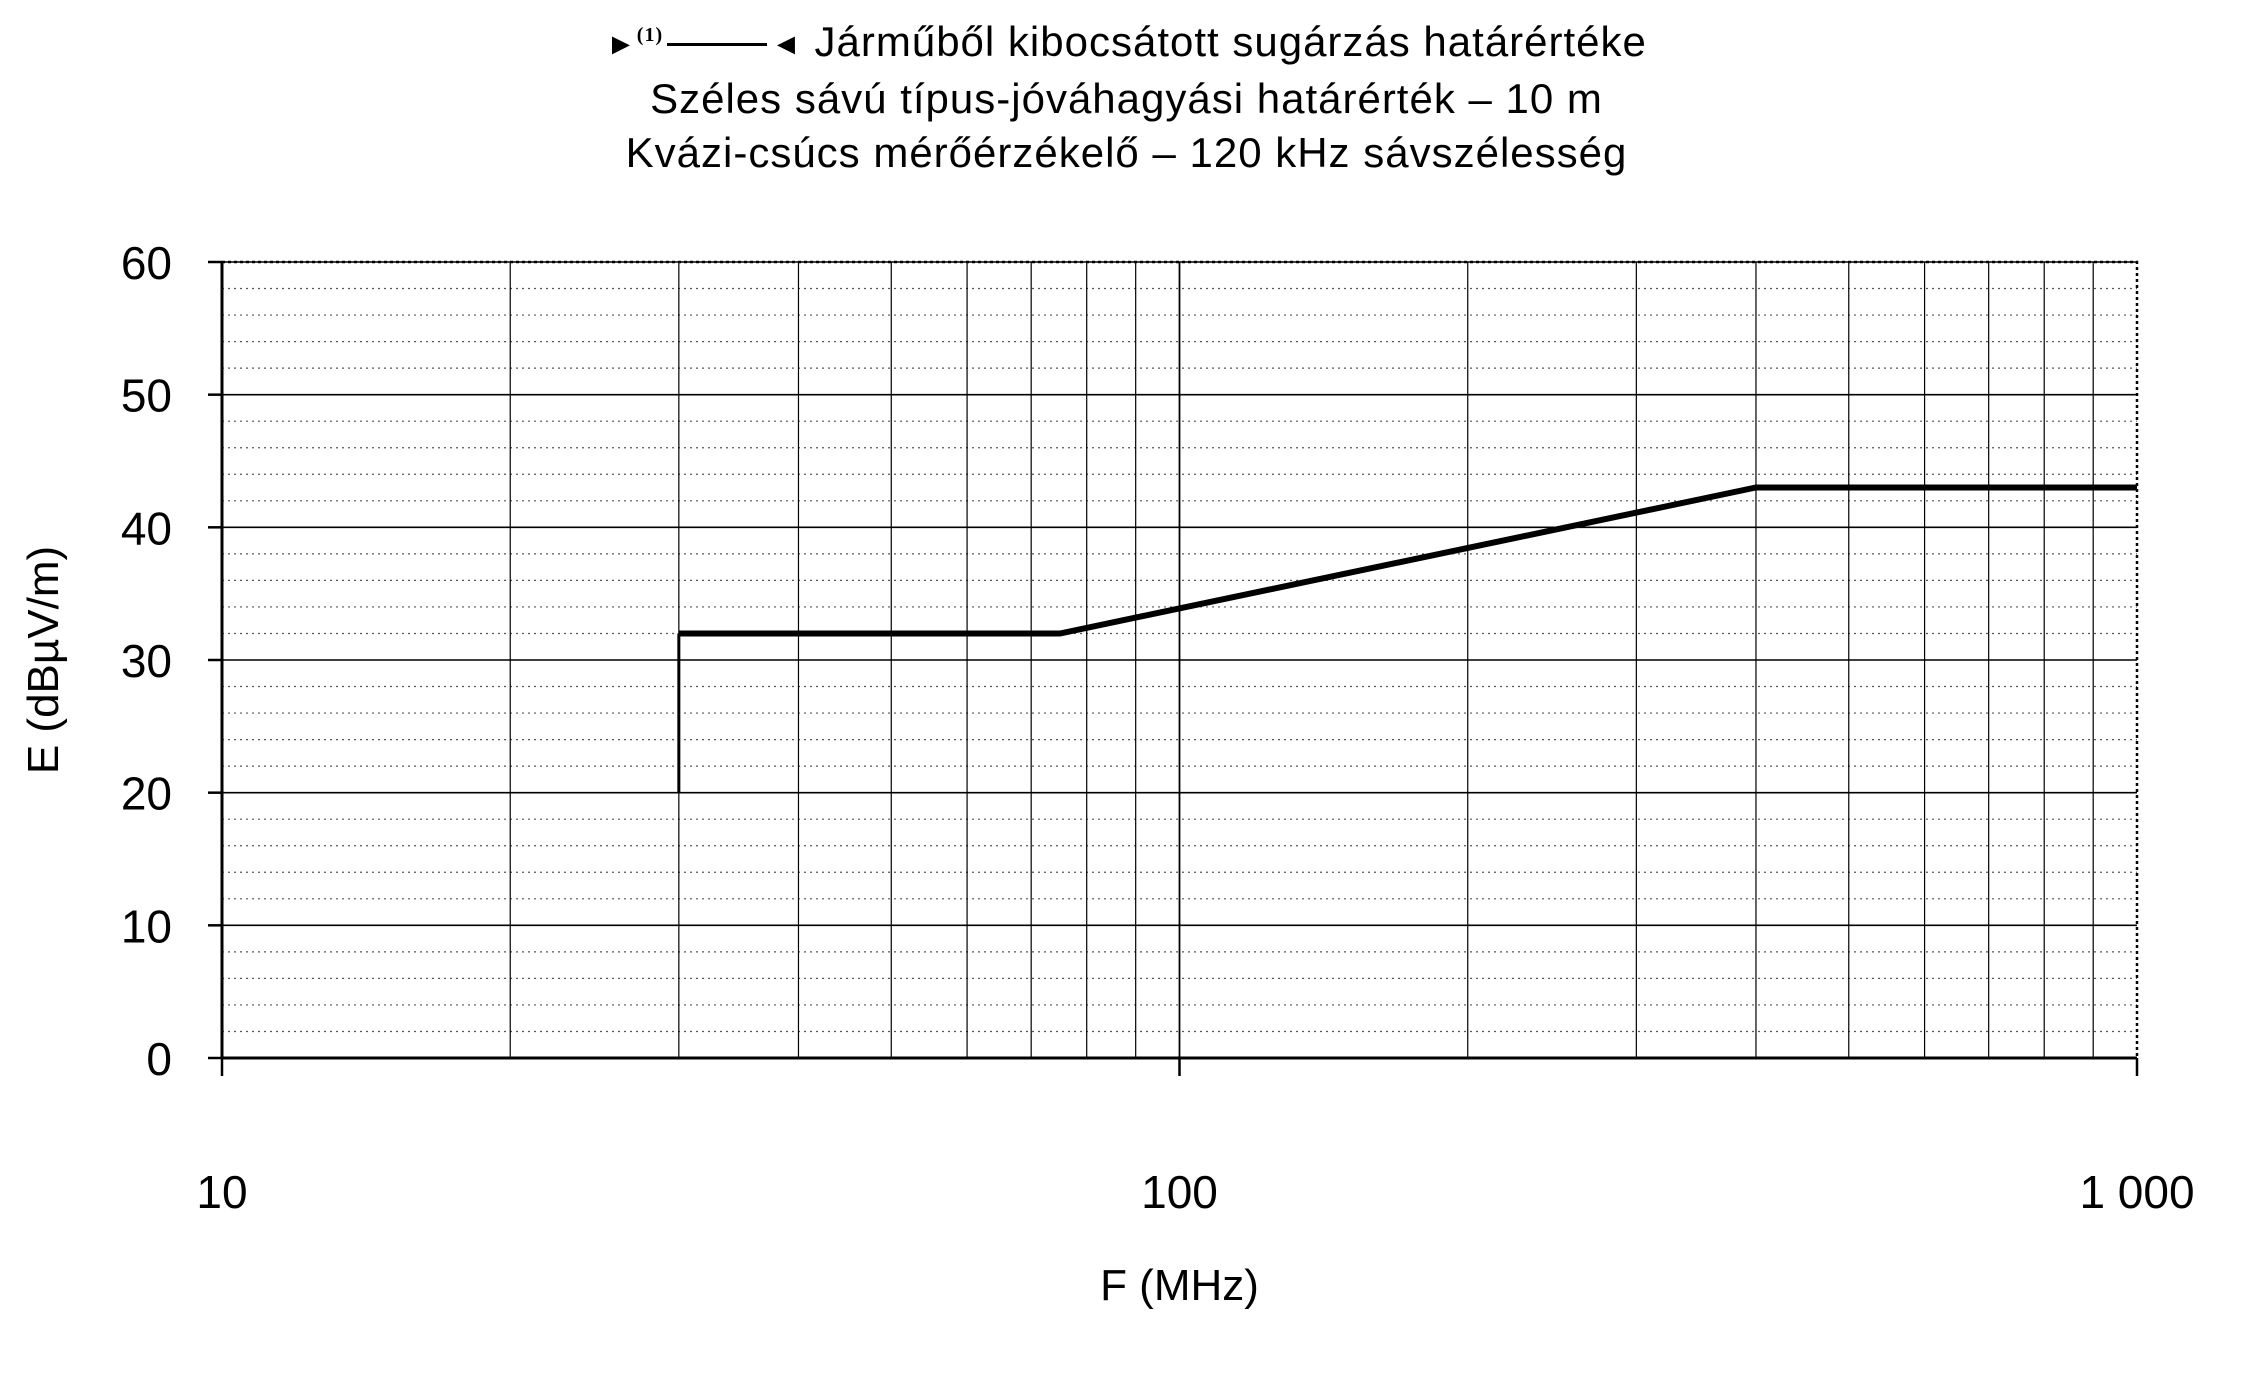  Describe the element at coordinates (2136, 1192) in the screenshot. I see `x-tick-label: 1 000` at that location.